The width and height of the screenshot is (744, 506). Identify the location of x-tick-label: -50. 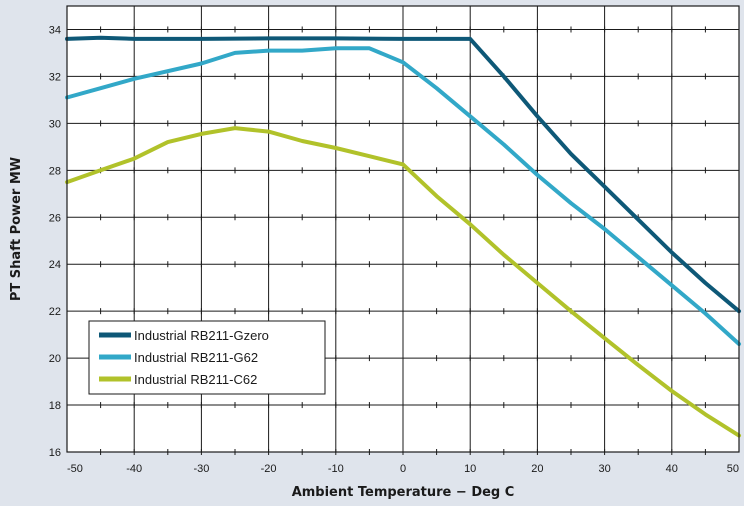
(75, 469).